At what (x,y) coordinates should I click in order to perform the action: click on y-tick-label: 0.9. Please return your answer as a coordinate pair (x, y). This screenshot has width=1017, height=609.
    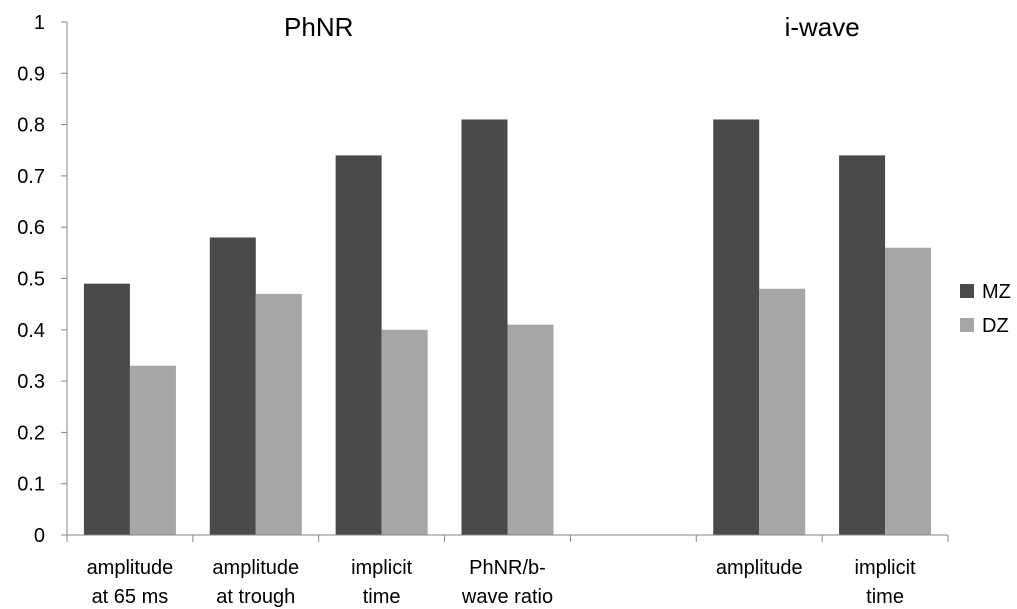
    Looking at the image, I should click on (31, 74).